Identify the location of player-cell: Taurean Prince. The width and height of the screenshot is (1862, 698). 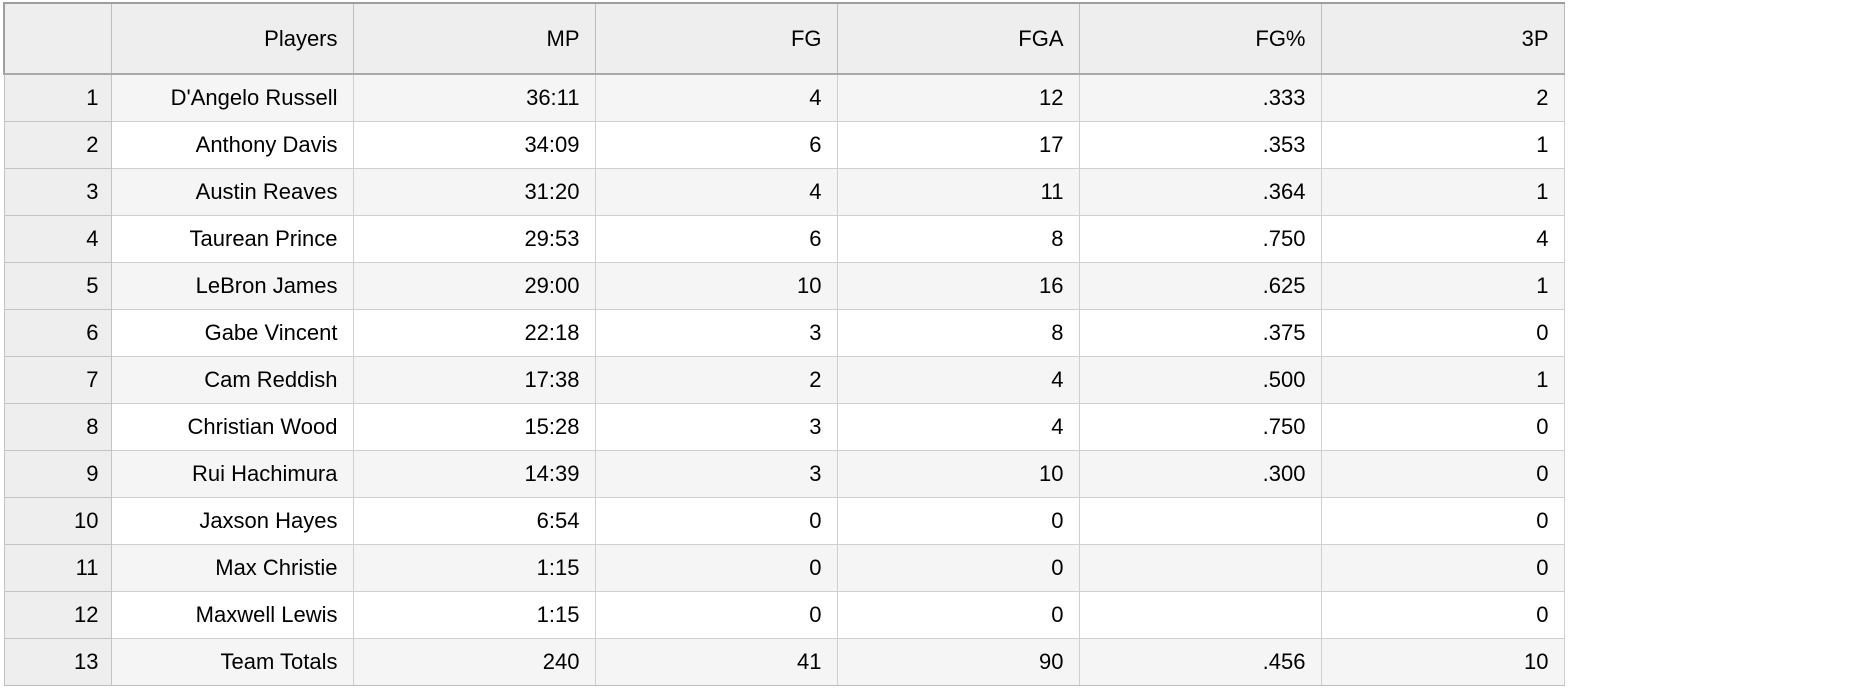
(232, 238).